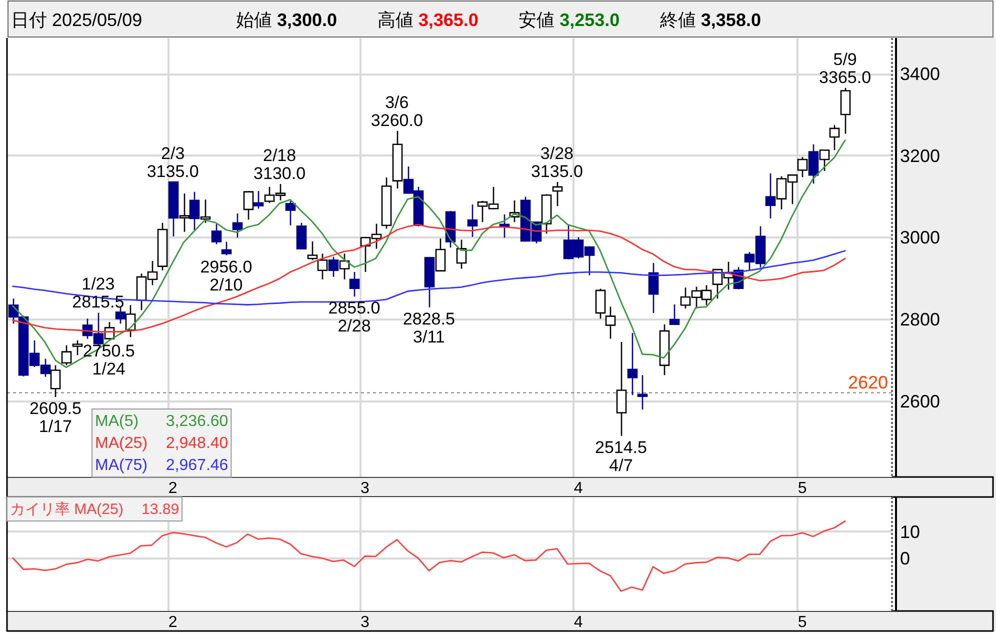 This screenshot has width=996, height=640. Describe the element at coordinates (868, 382) in the screenshot. I see `ref-line-label: 2620` at that location.